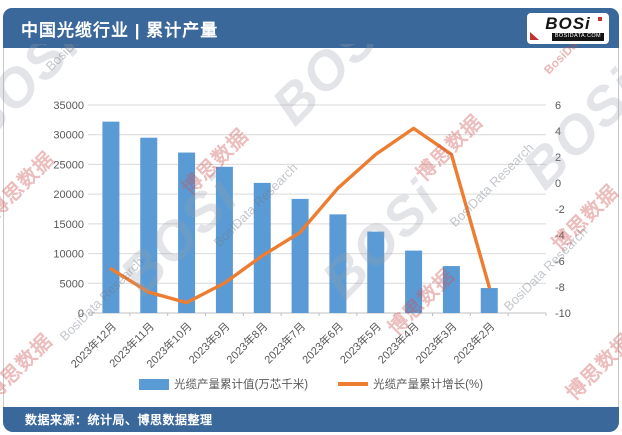 The width and height of the screenshot is (622, 435). Describe the element at coordinates (68, 106) in the screenshot. I see `y-axis-left-label: 35000` at that location.